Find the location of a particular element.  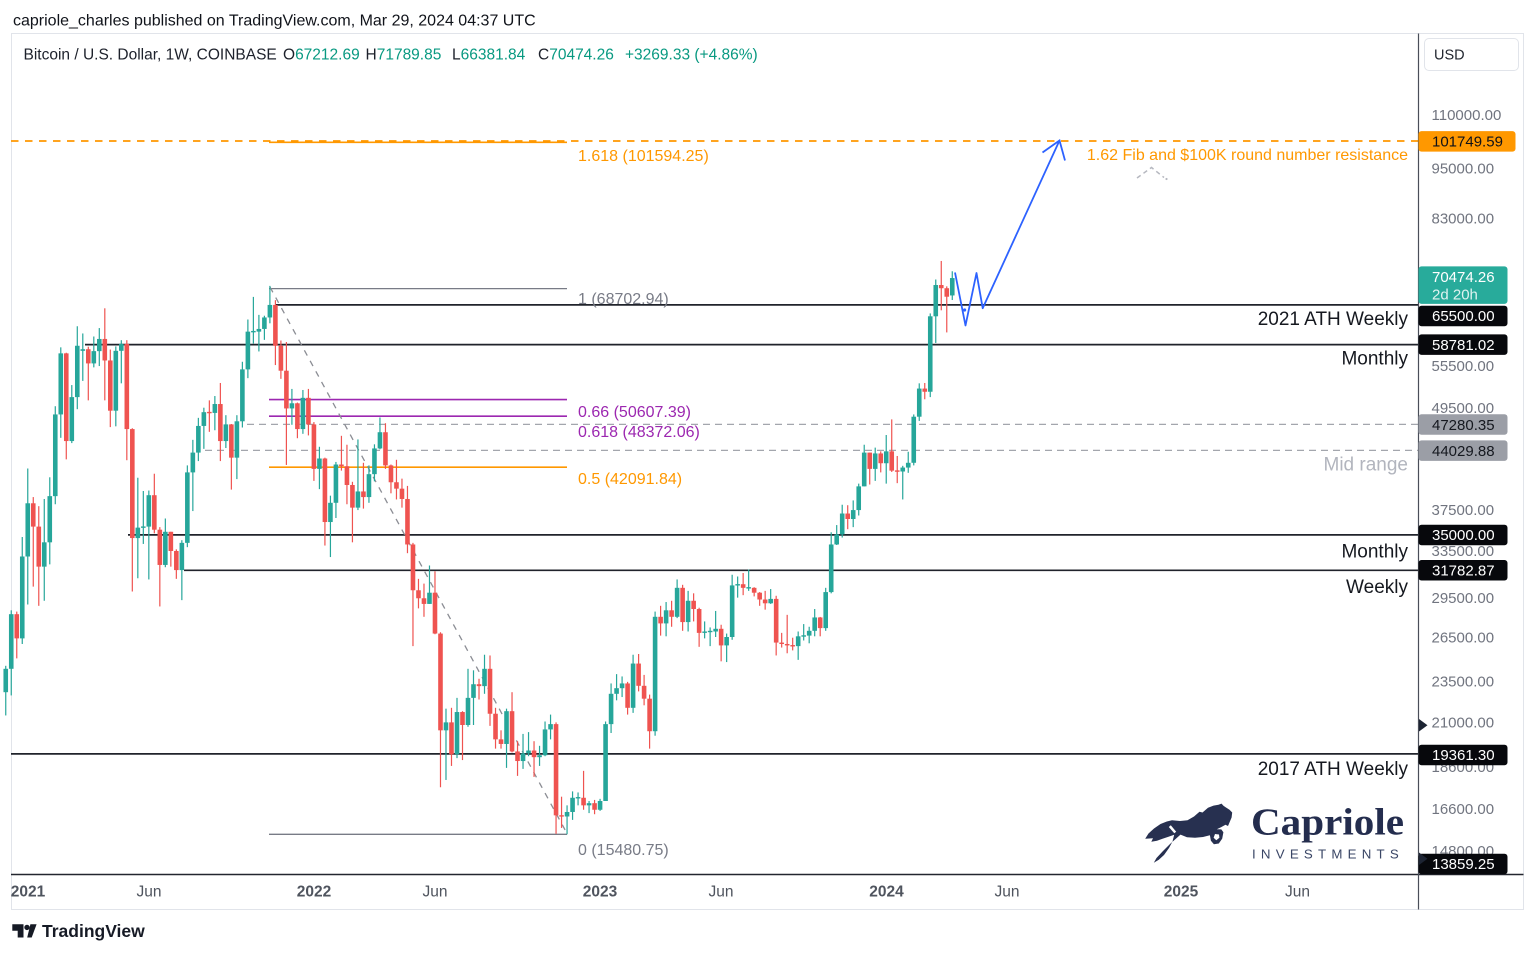

svg-text: 0.5 (42091.84) is located at coordinates (630, 479).